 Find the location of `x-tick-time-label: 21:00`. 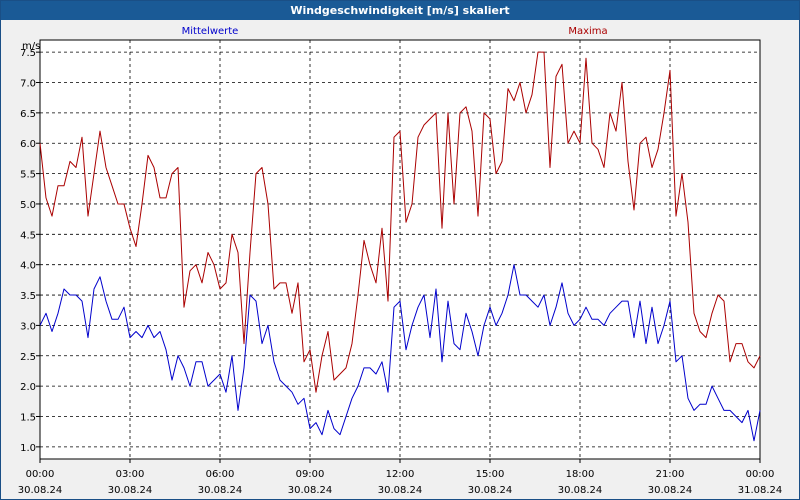

x-tick-time-label: 21:00 is located at coordinates (670, 474).